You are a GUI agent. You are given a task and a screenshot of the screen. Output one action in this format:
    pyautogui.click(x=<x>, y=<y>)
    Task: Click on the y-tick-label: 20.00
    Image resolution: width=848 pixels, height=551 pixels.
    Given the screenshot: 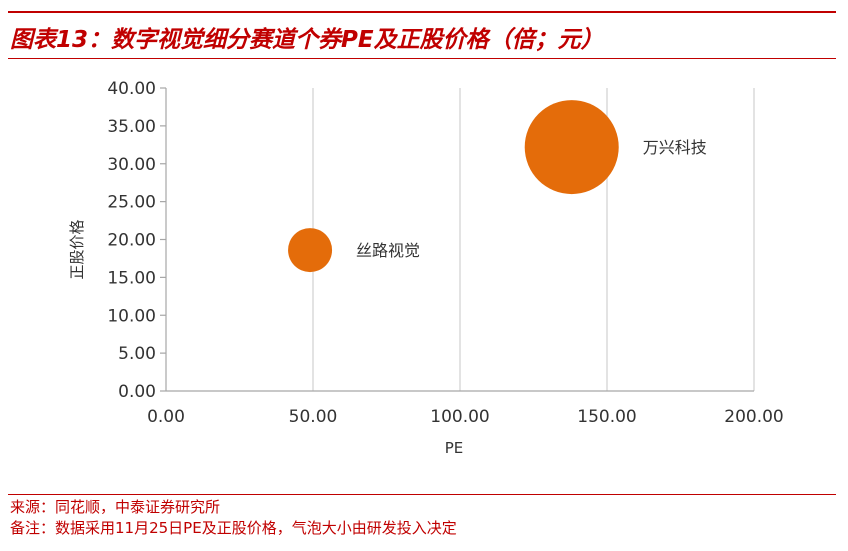 What is the action you would take?
    pyautogui.click(x=131, y=241)
    